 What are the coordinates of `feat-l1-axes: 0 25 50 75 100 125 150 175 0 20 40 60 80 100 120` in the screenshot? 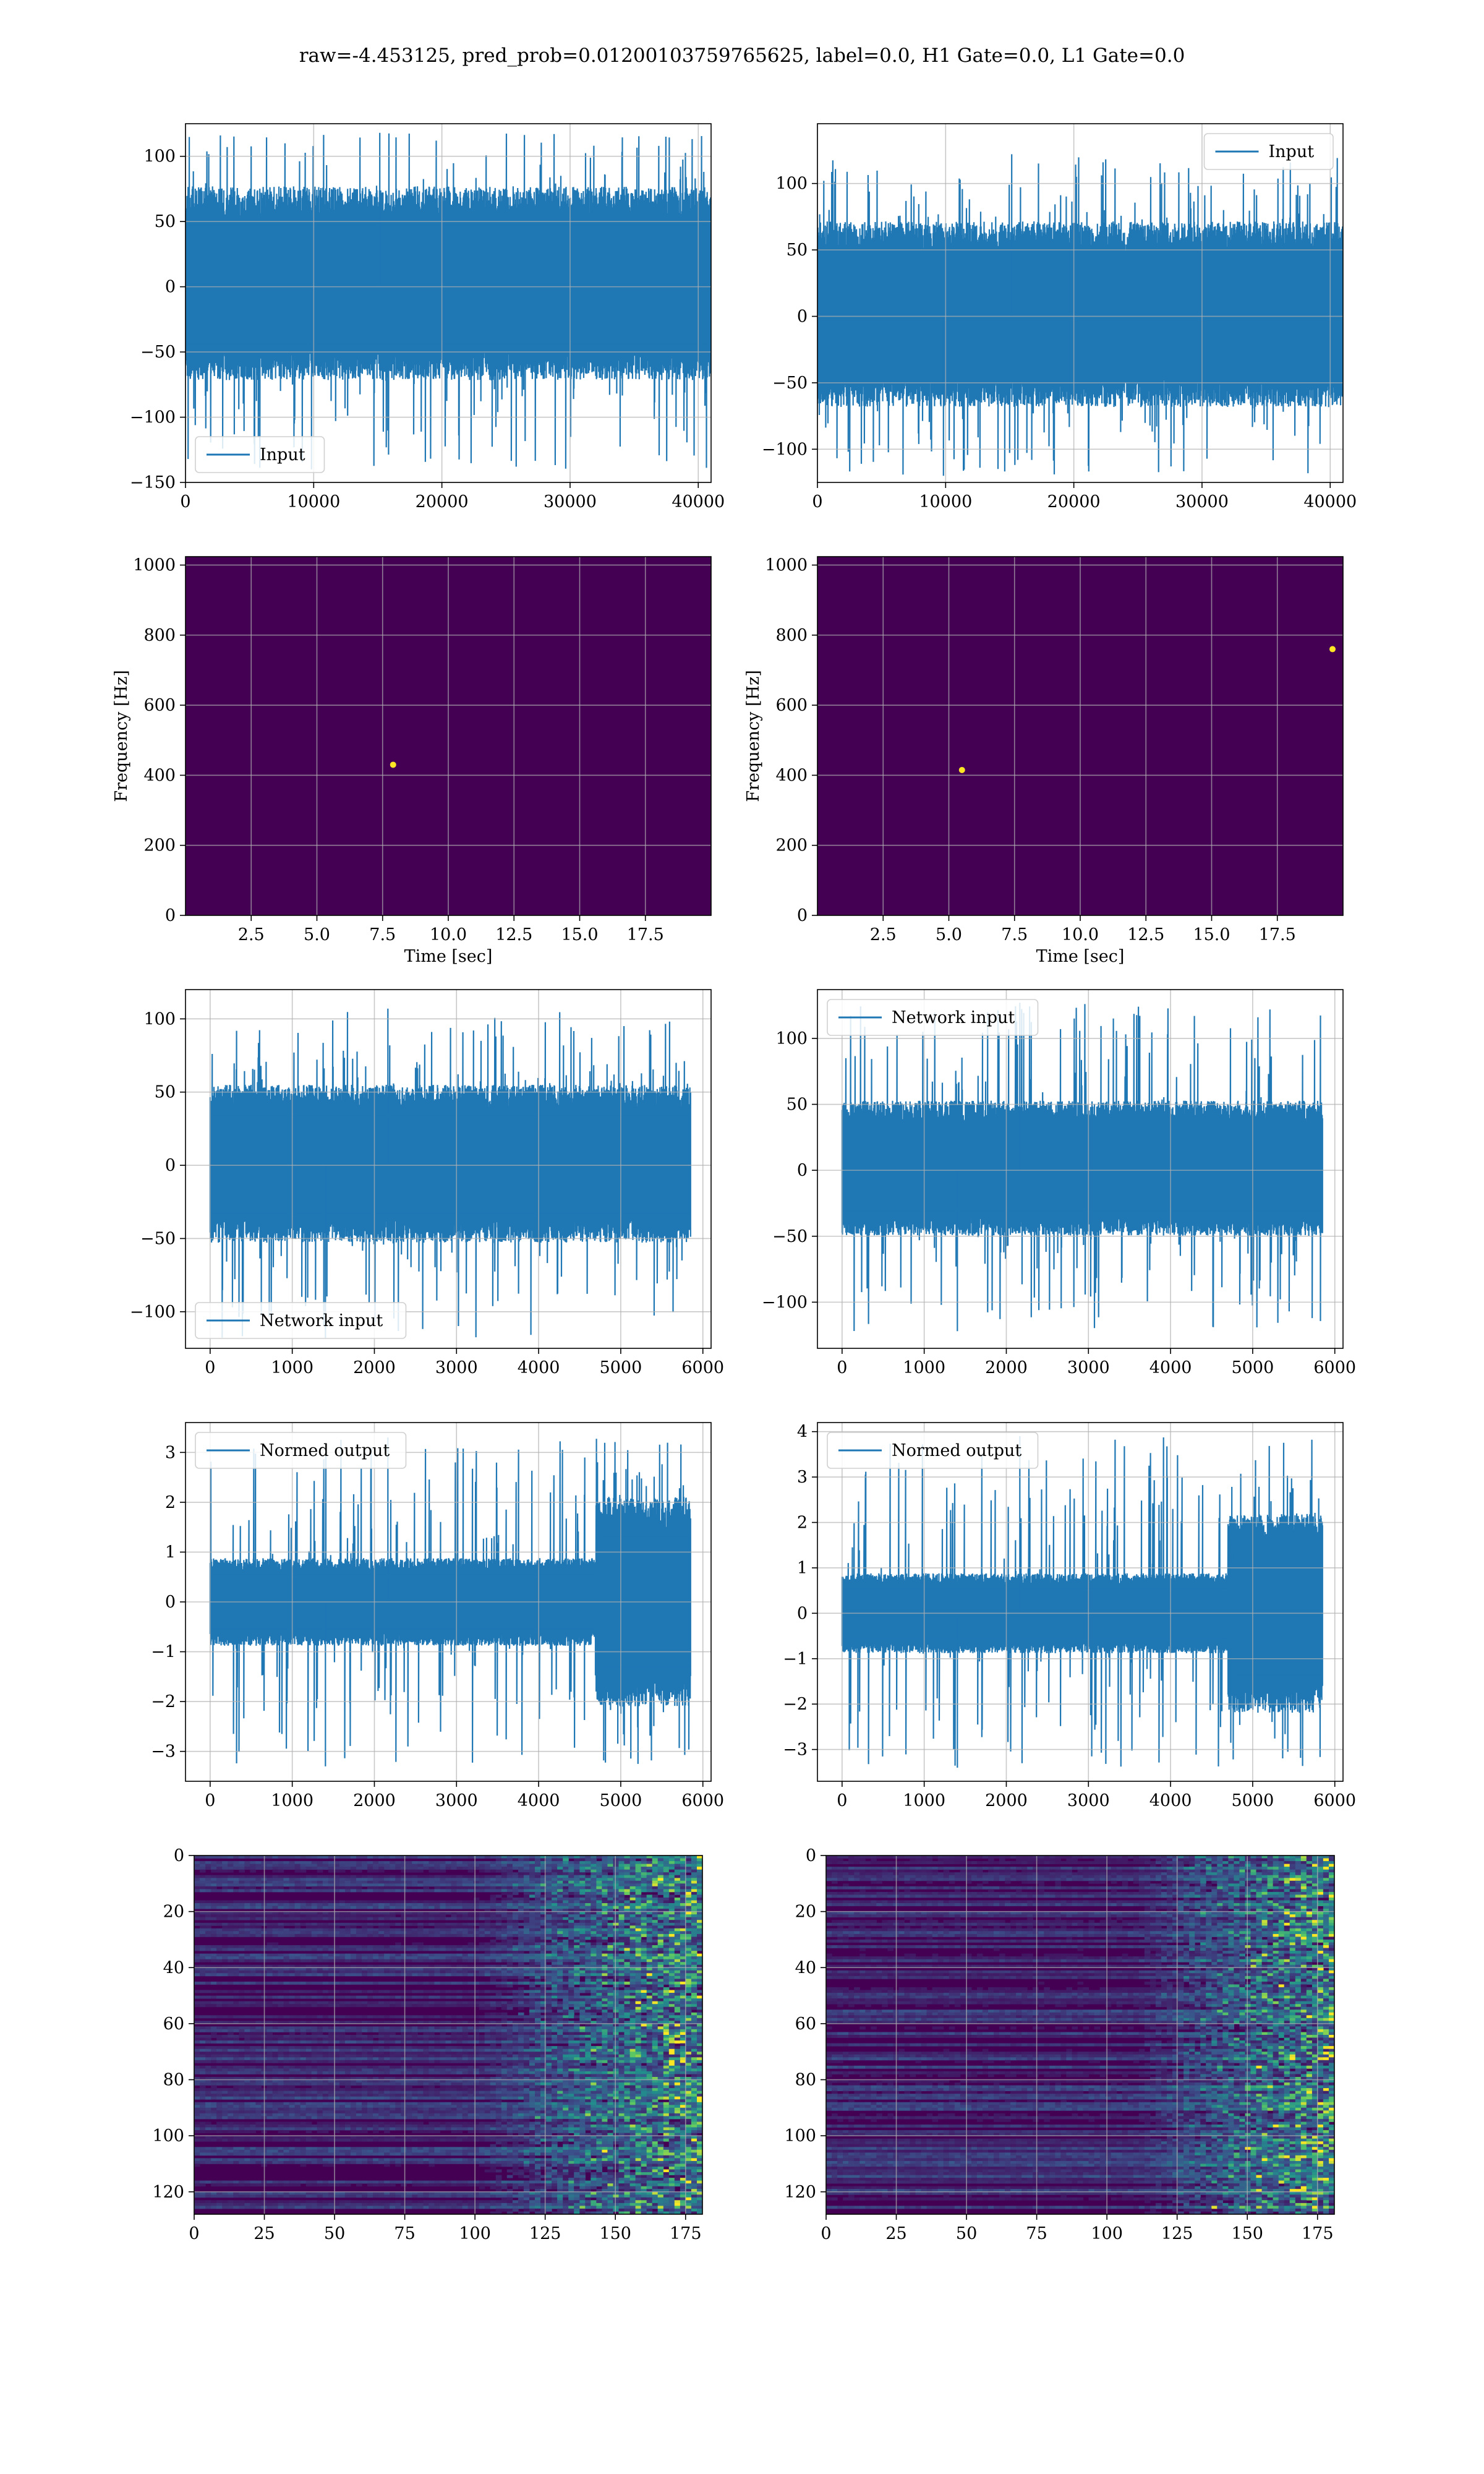 It's located at (1059, 2044).